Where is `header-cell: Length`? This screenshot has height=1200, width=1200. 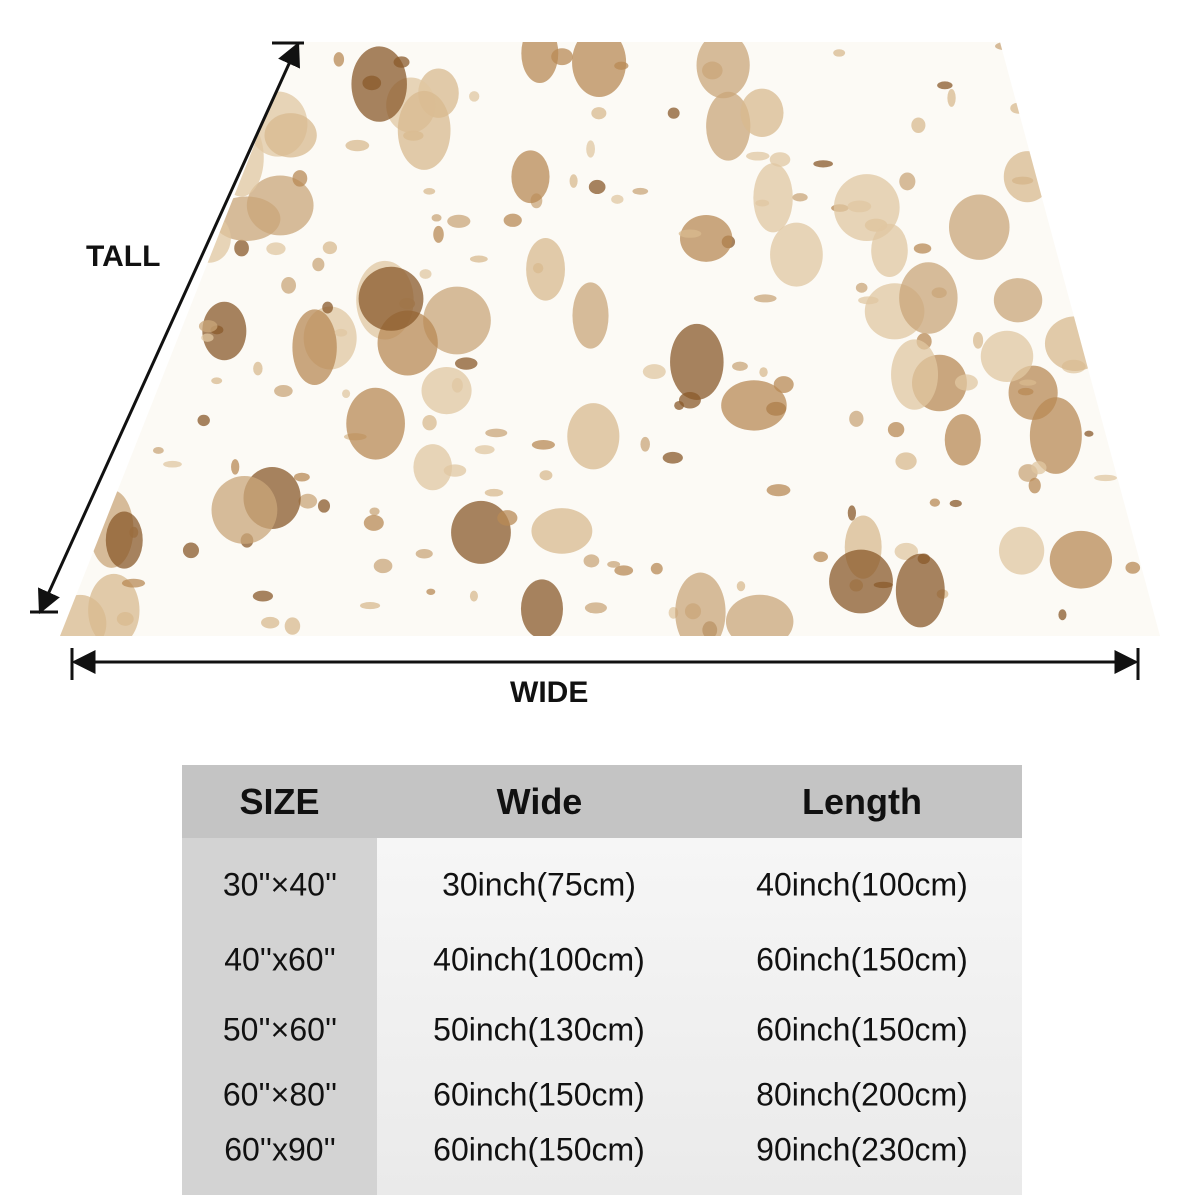 header-cell: Length is located at coordinates (862, 801).